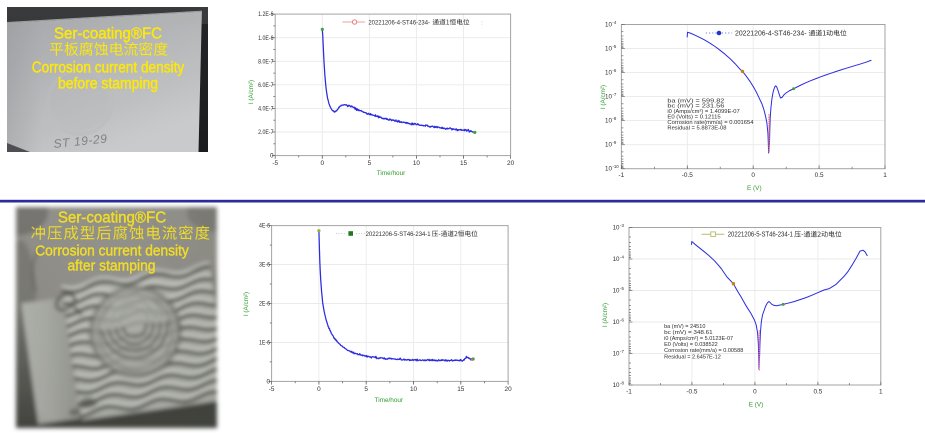  Describe the element at coordinates (615, 166) in the screenshot. I see `svg-text: -10` at that location.